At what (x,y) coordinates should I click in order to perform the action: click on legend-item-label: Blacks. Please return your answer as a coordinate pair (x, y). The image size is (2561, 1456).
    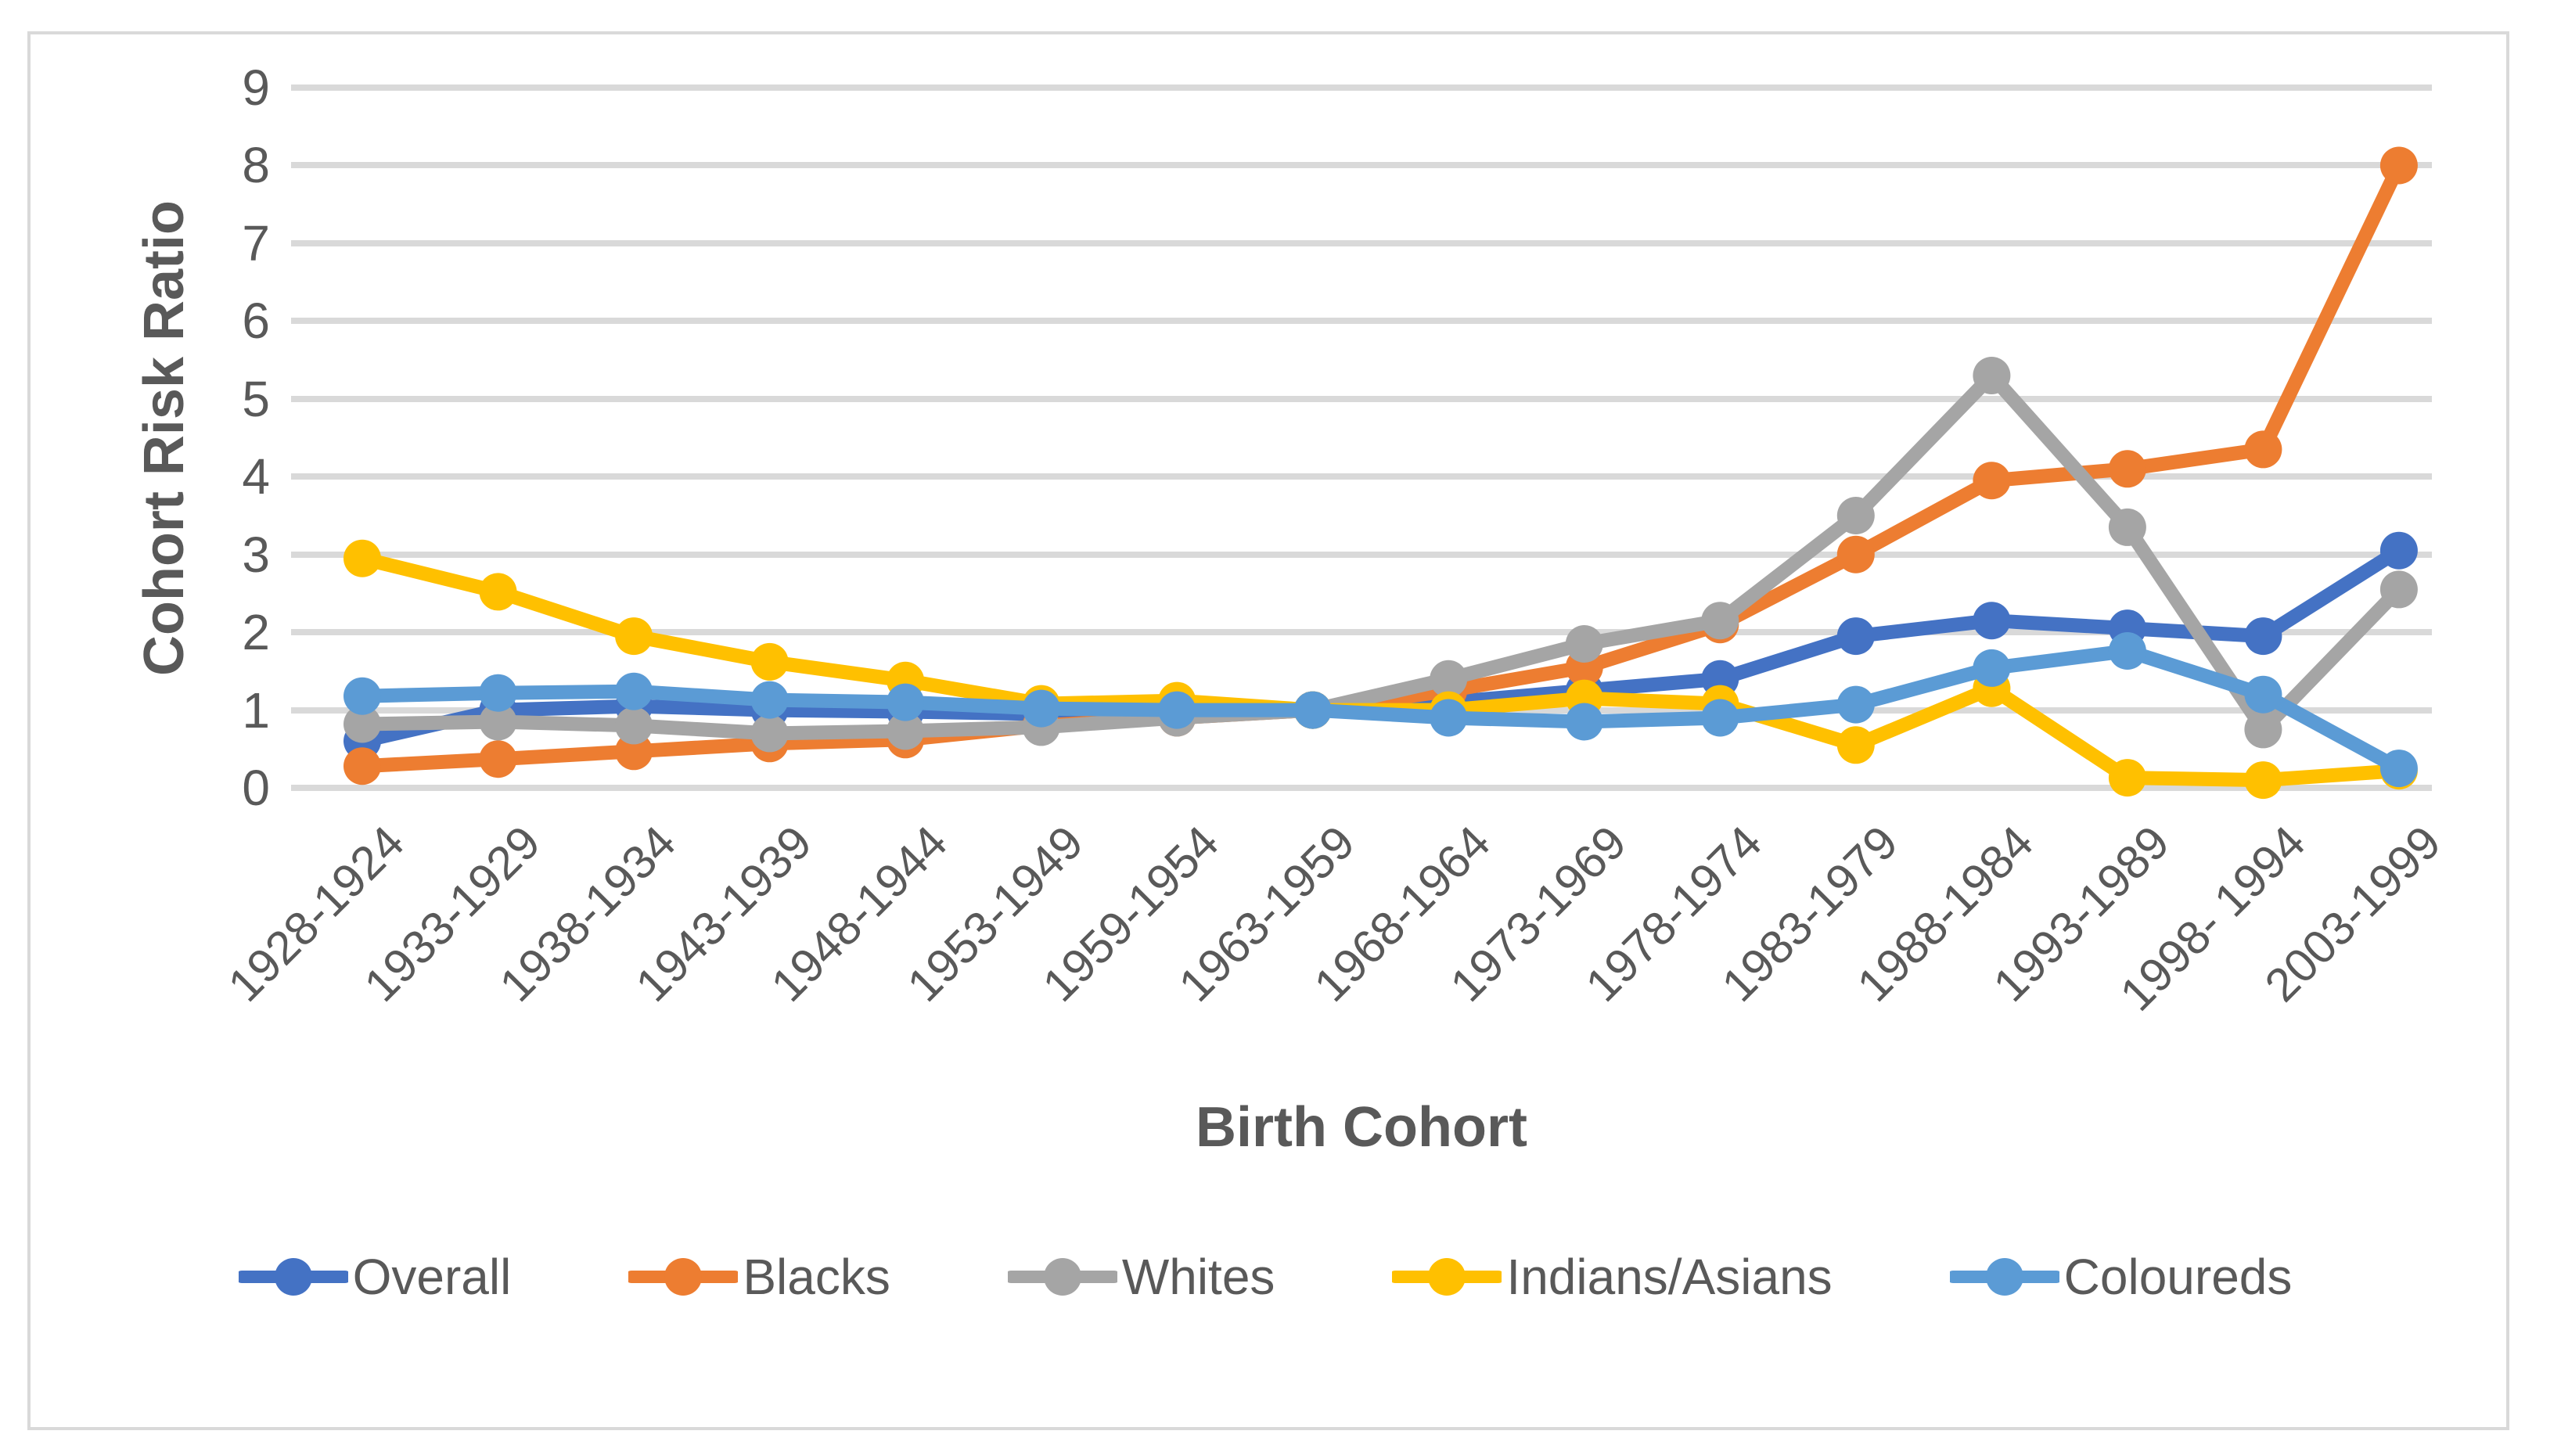
    Looking at the image, I should click on (816, 1277).